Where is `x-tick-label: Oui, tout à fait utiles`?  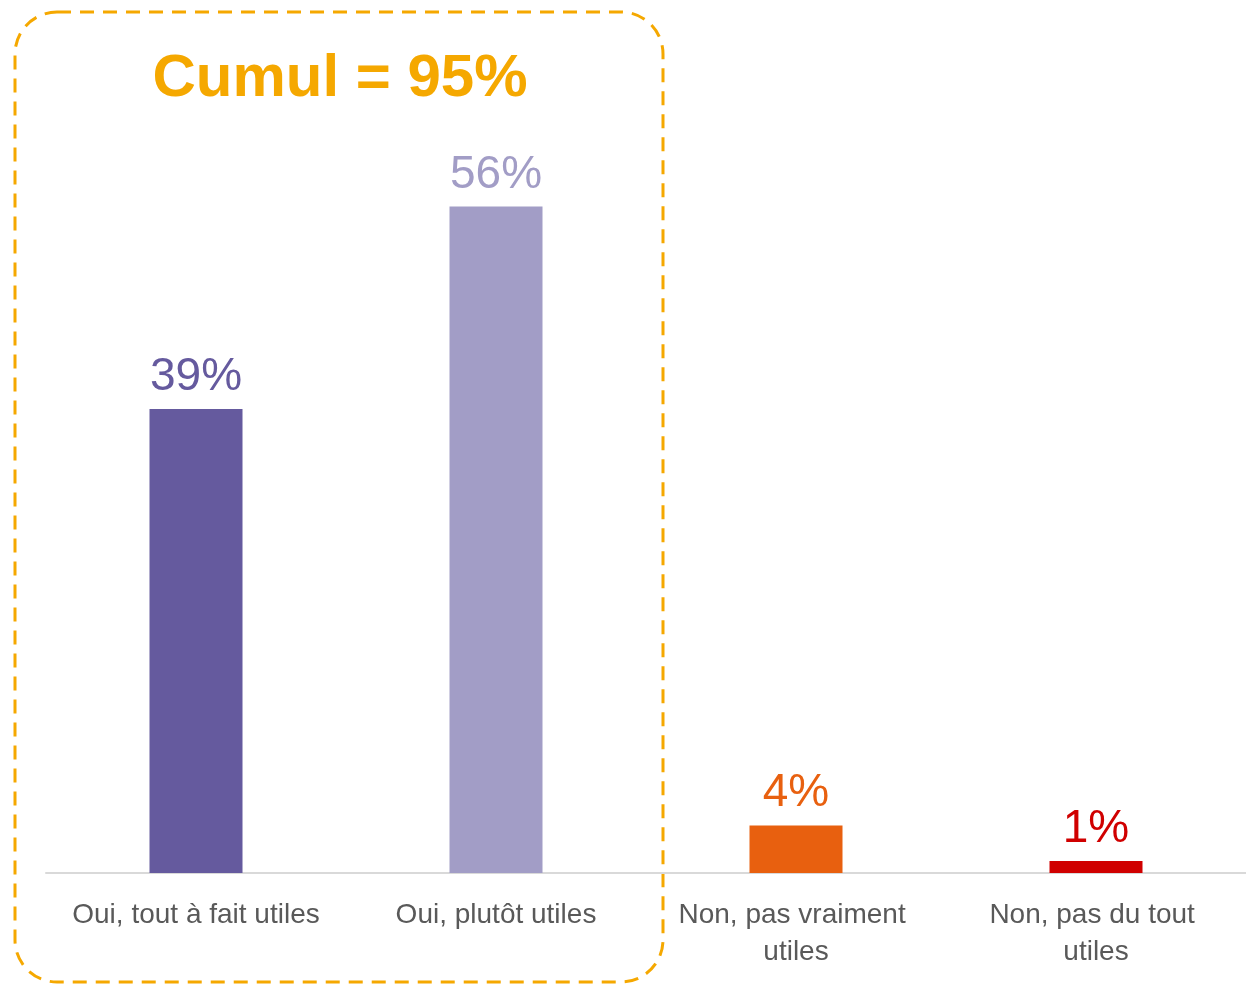
x-tick-label: Oui, tout à fait utiles is located at coordinates (196, 913).